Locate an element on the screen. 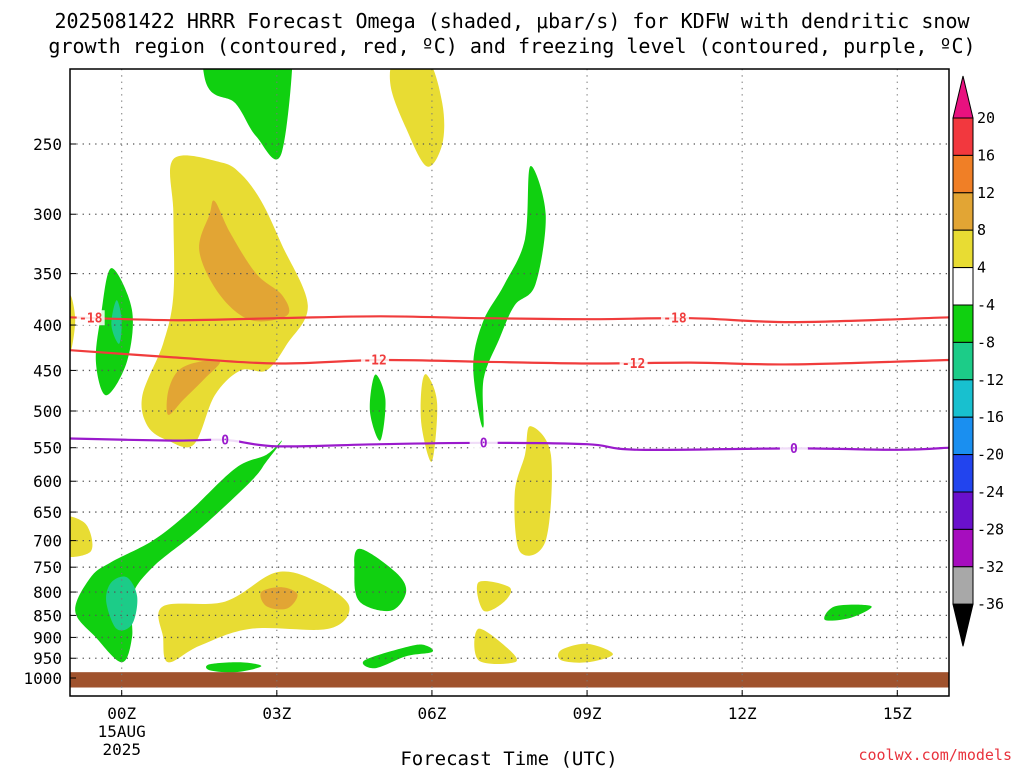 The width and height of the screenshot is (1024, 768). credit-text: coolwx.com/models is located at coordinates (935, 755).